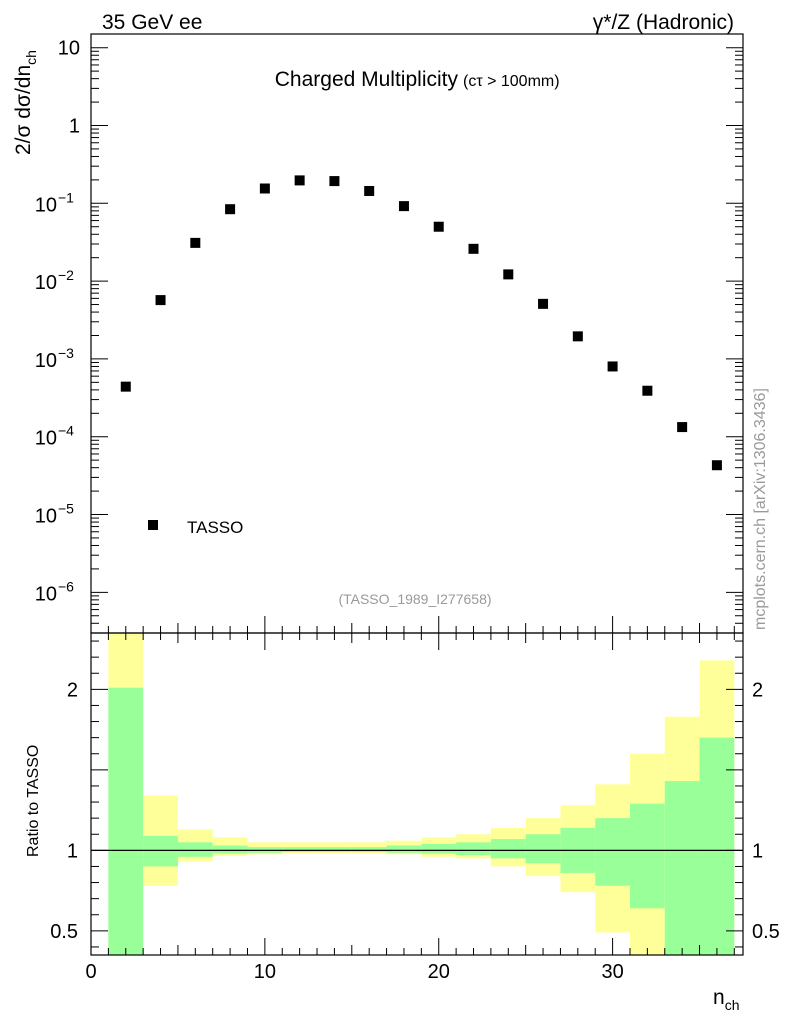 The image size is (786, 1024). I want to click on x-axis-label-sub: ch, so click(732, 1005).